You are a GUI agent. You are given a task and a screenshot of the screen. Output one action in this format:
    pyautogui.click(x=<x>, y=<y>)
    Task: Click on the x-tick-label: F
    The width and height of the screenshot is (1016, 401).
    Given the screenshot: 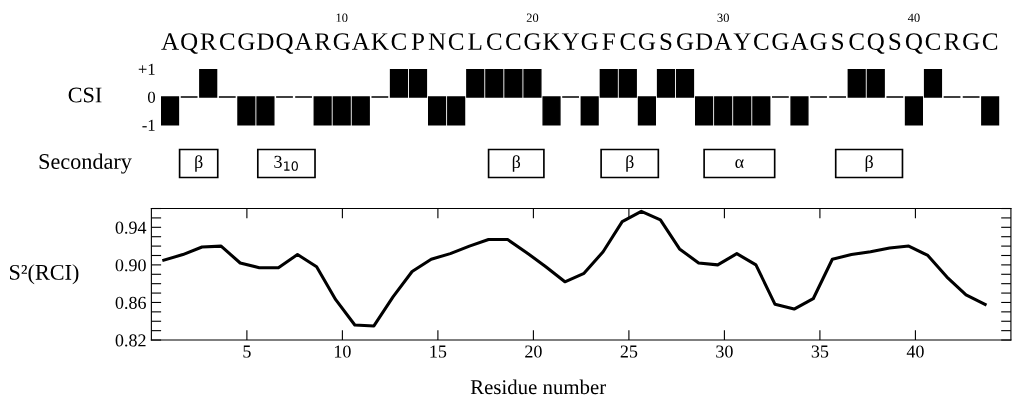 What is the action you would take?
    pyautogui.click(x=608, y=41)
    